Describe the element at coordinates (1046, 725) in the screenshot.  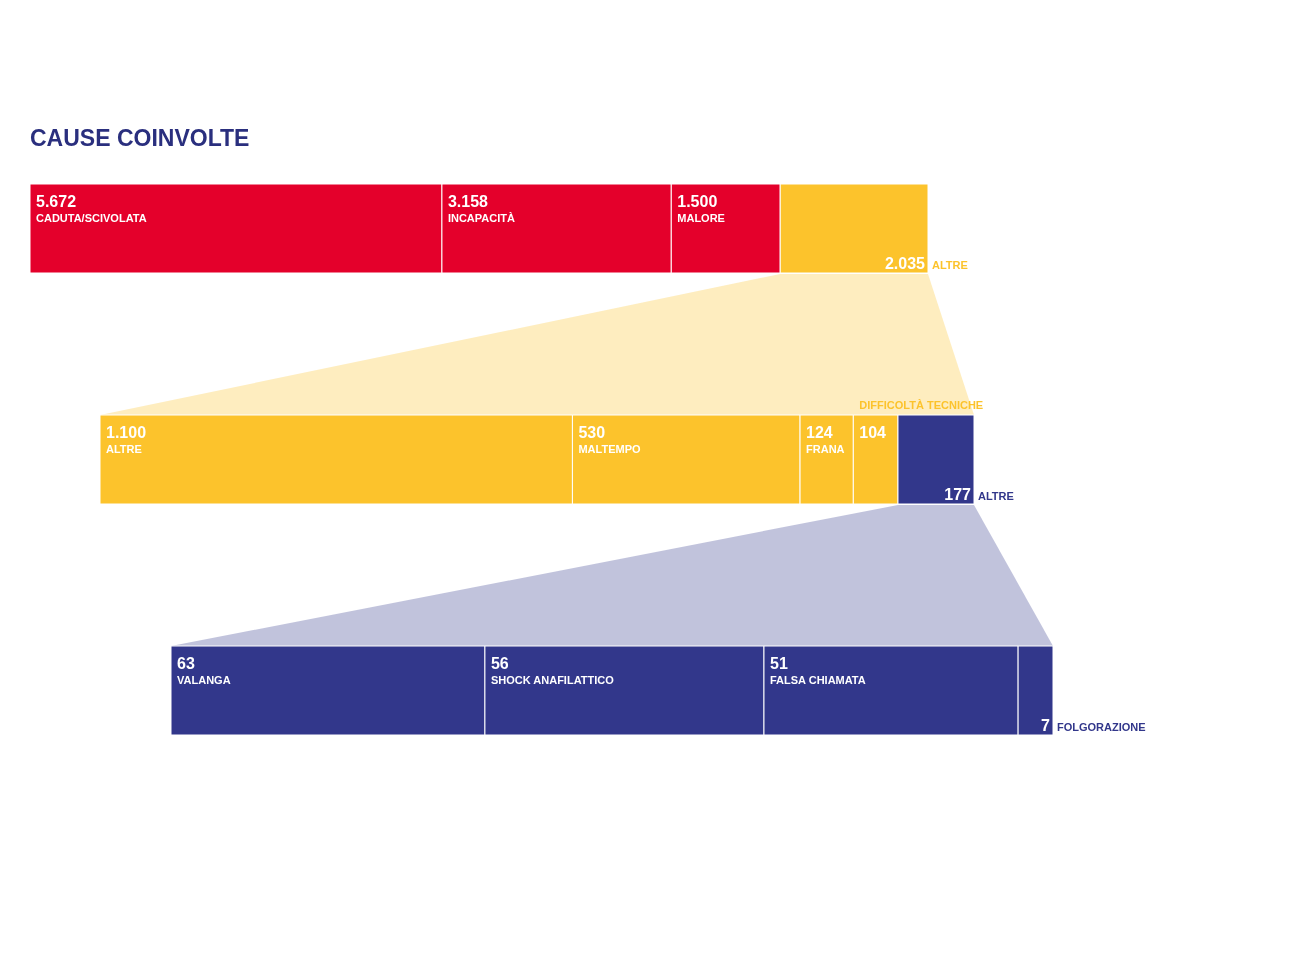
I see `data-label: 7` at that location.